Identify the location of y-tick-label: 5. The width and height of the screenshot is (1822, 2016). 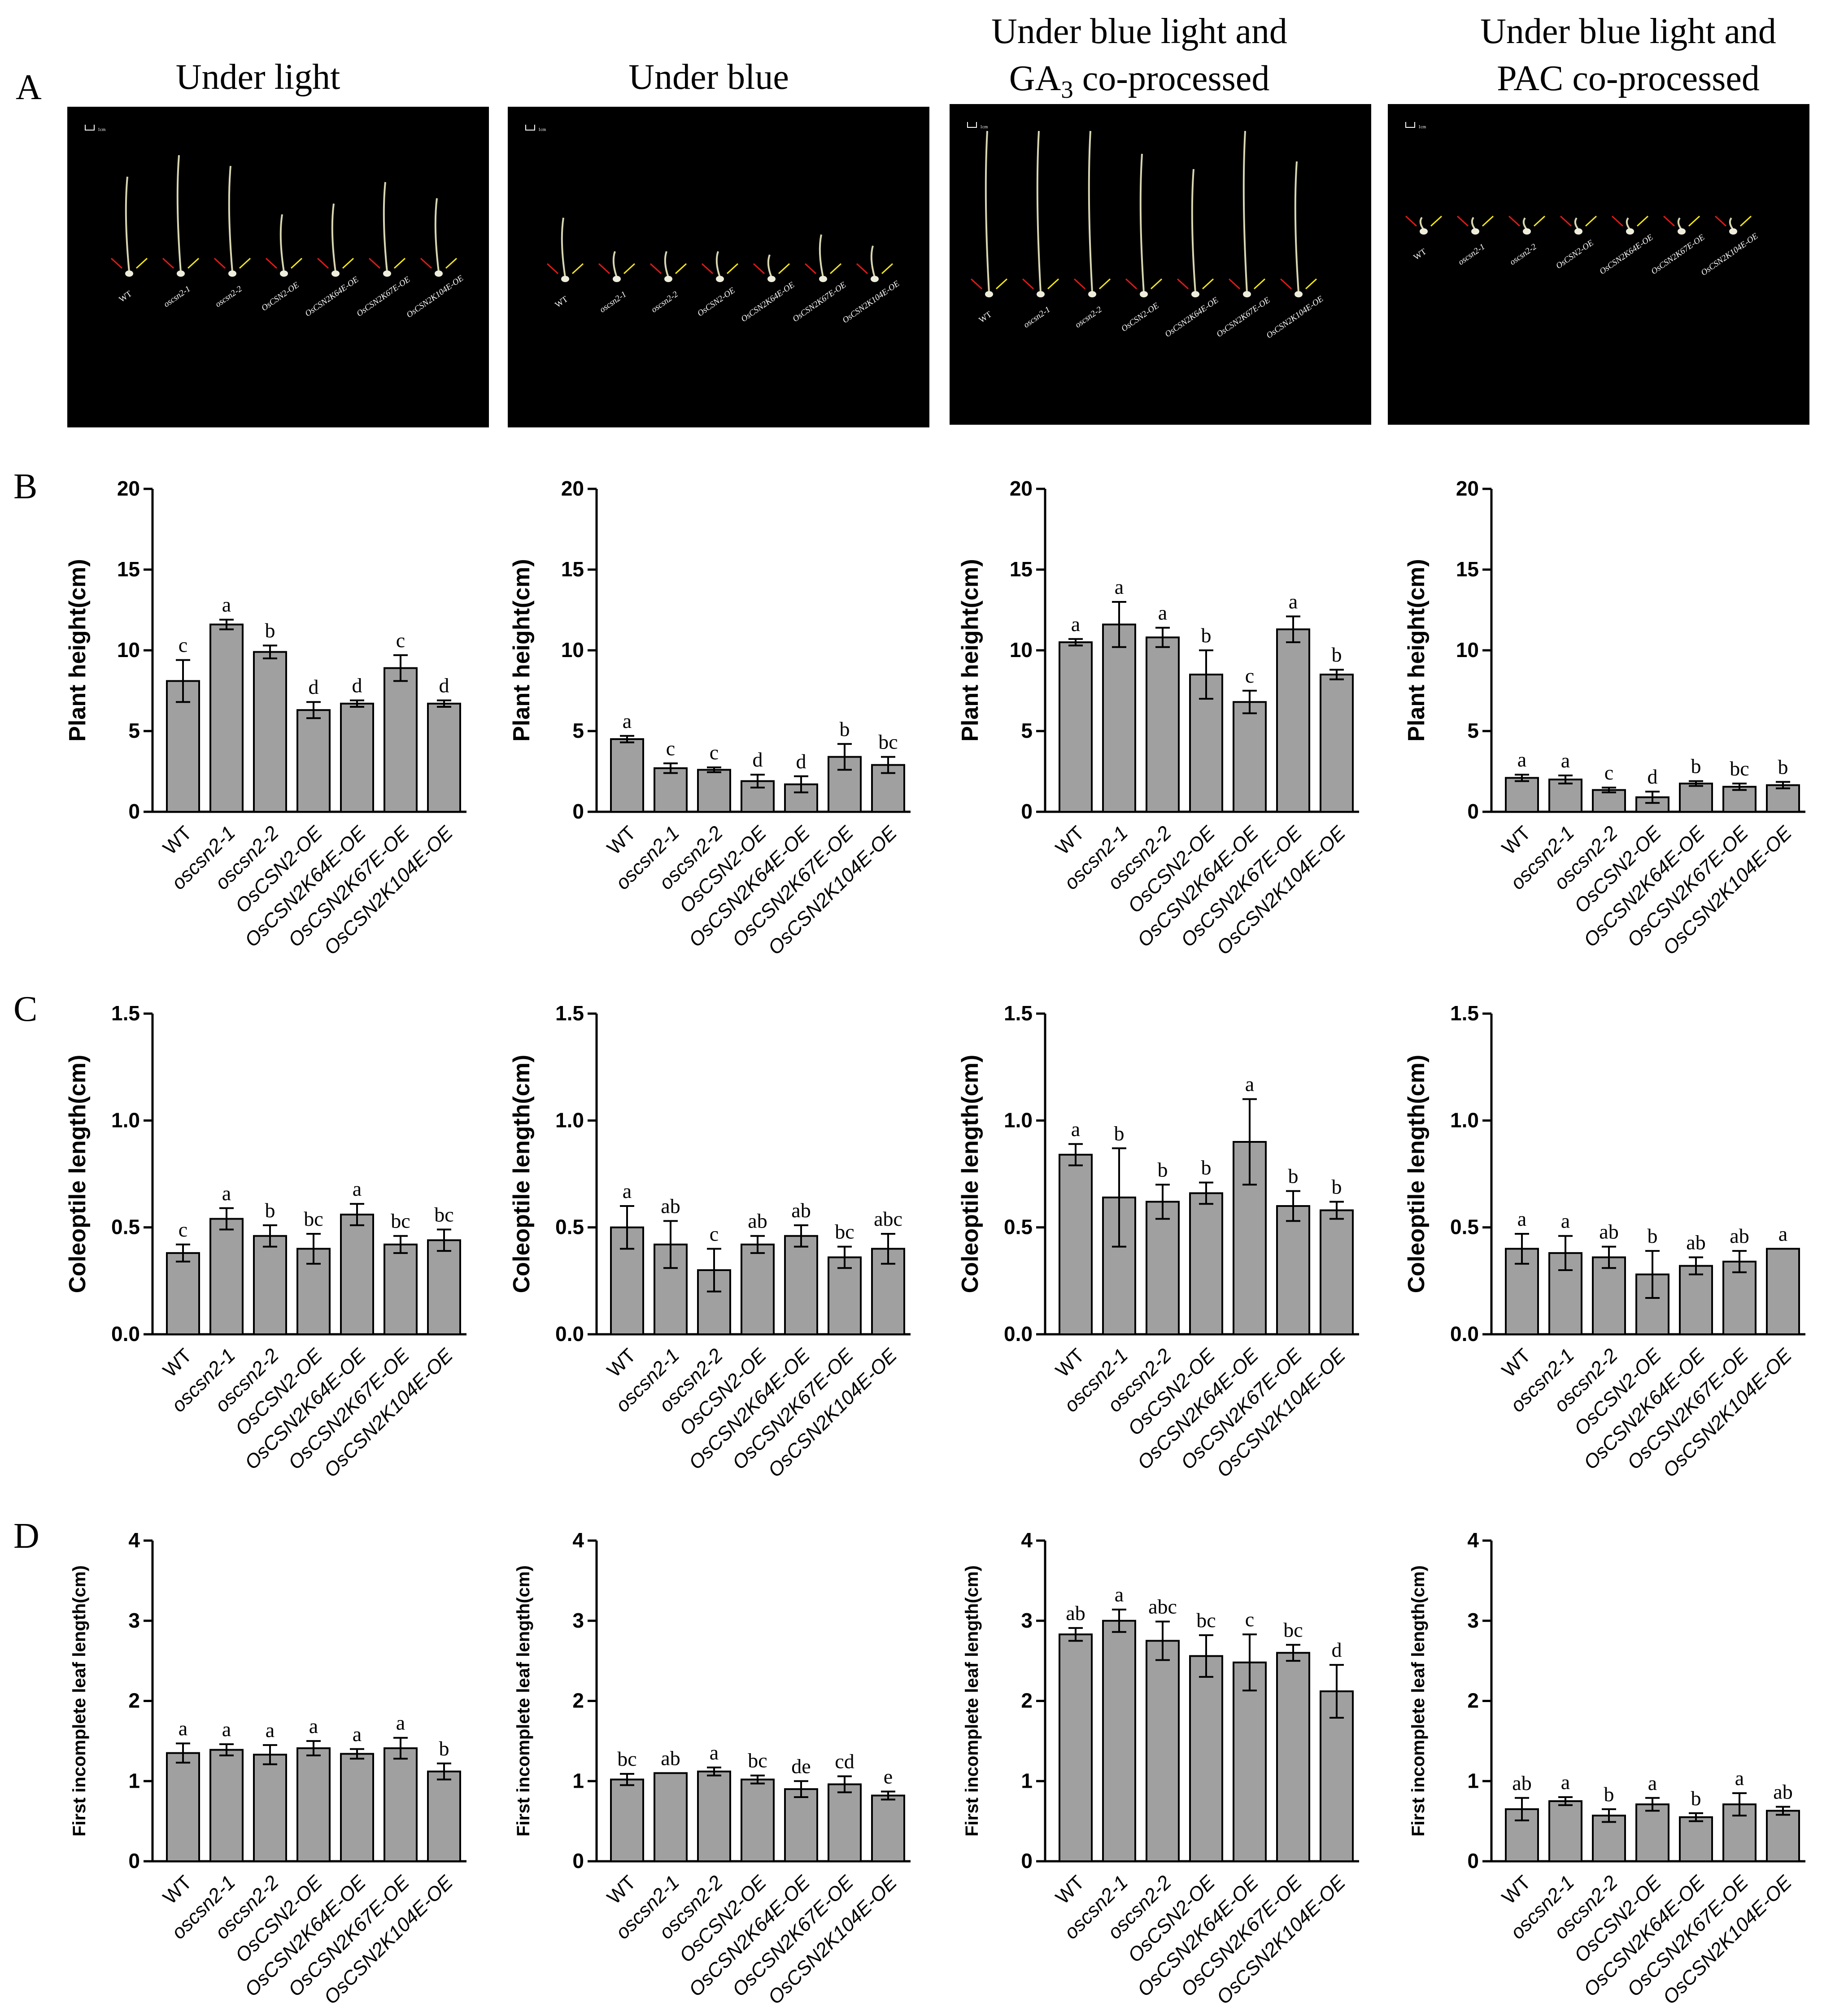
(1027, 731).